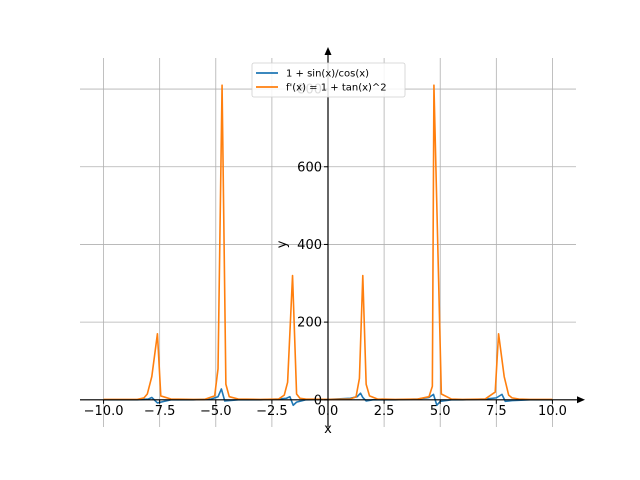 Image resolution: width=640 pixels, height=480 pixels. Describe the element at coordinates (309, 323) in the screenshot. I see `y-tick-label: 200` at that location.